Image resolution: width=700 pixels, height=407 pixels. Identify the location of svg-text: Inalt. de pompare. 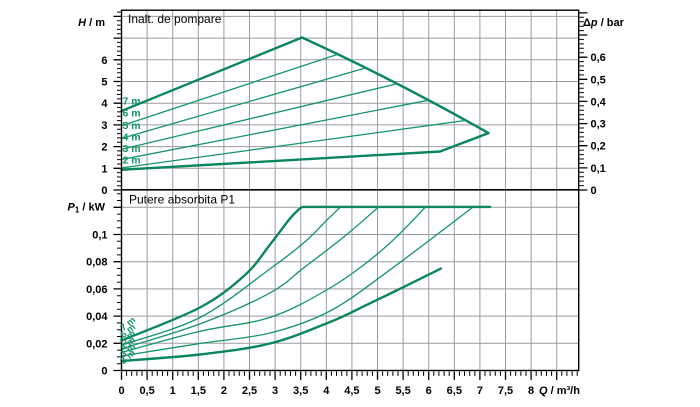
(175, 19).